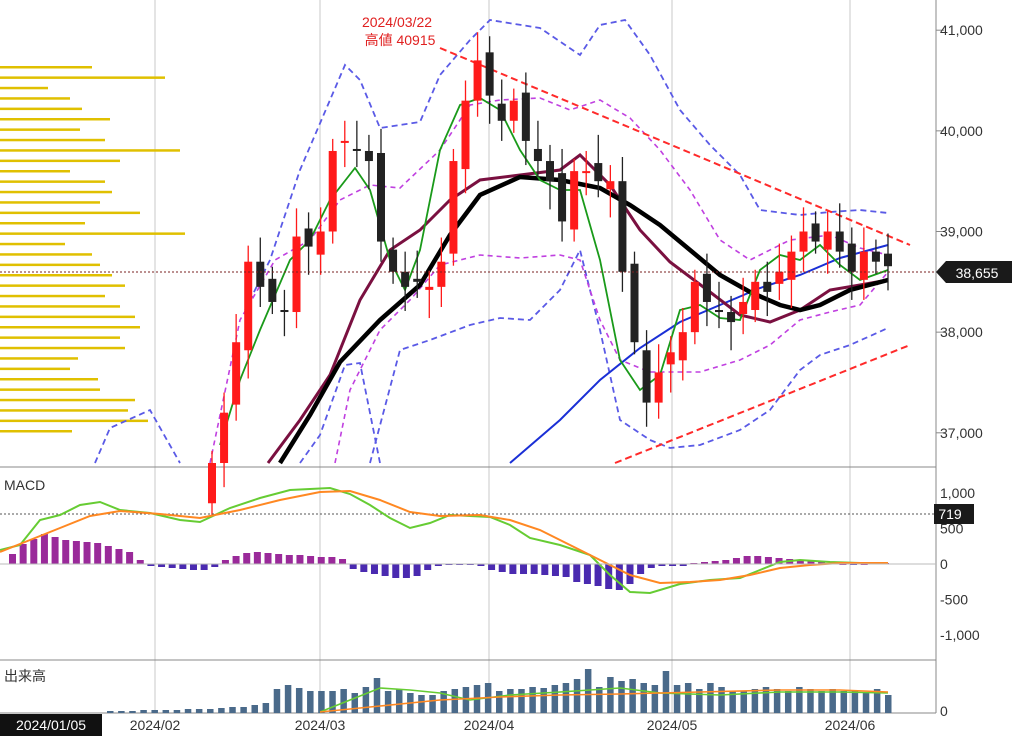 This screenshot has width=1014, height=745. What do you see at coordinates (950, 514) in the screenshot?
I see `macd-current-label: 719` at bounding box center [950, 514].